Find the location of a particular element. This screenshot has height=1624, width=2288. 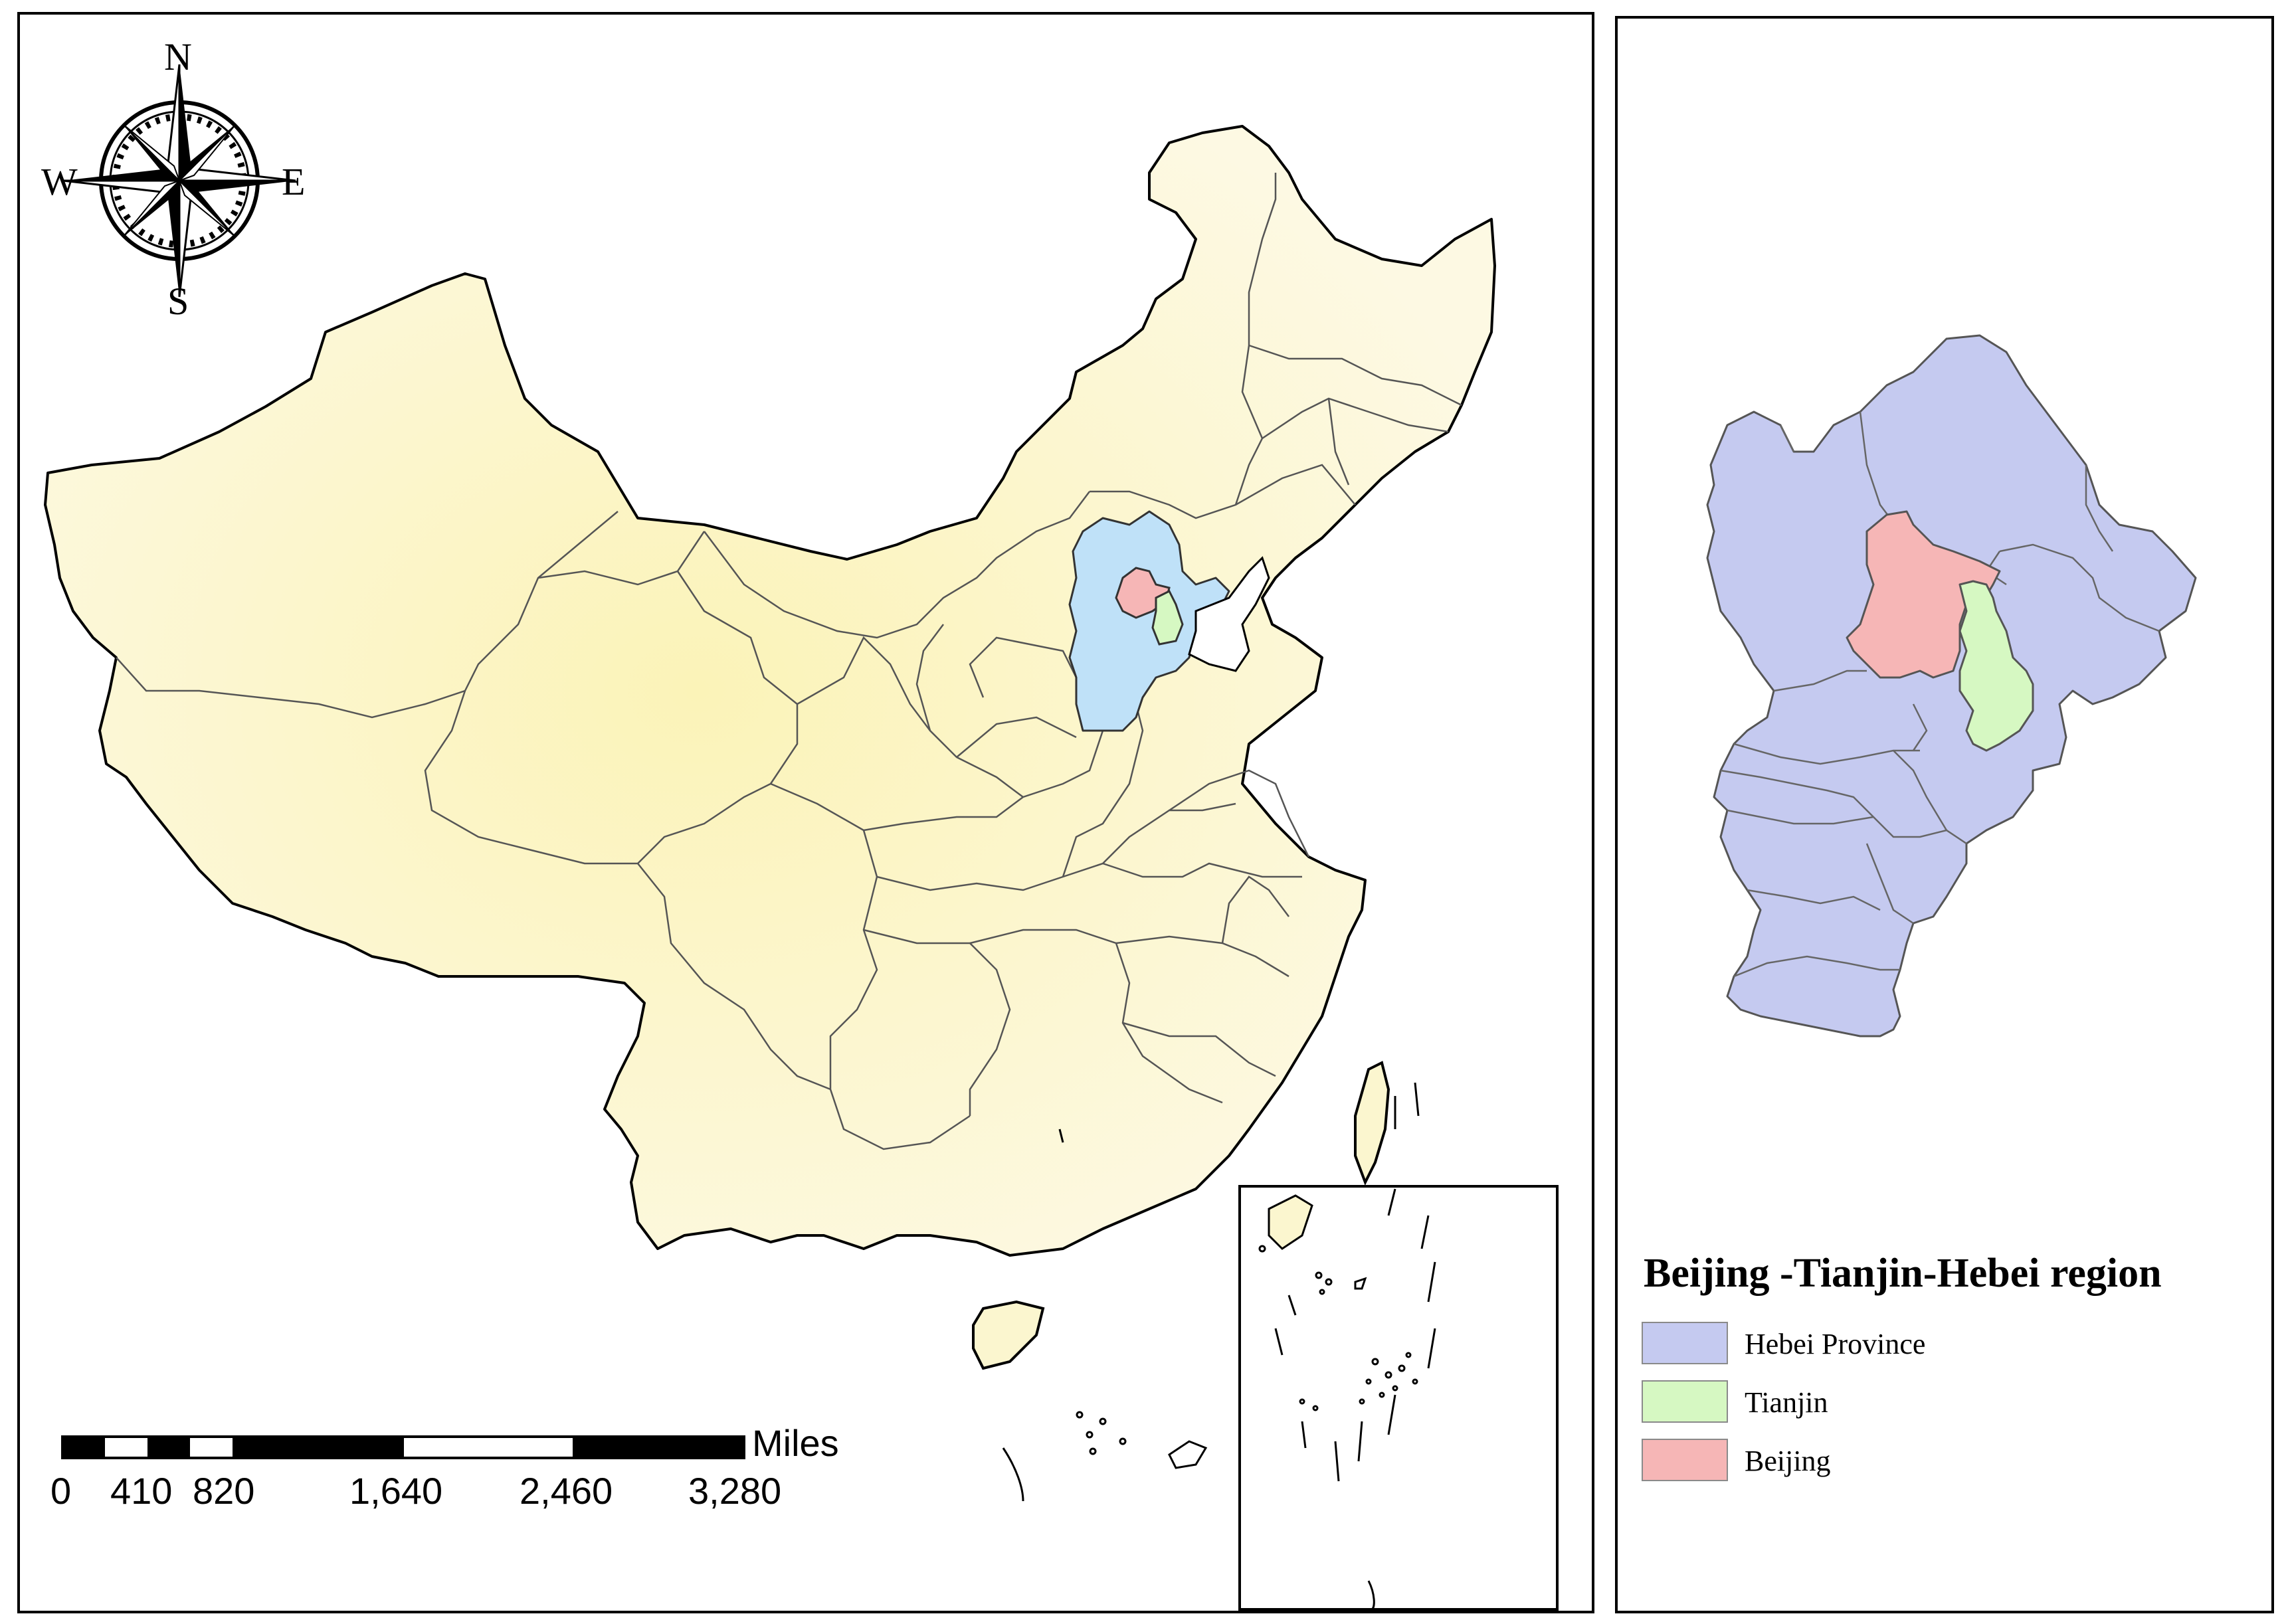

south-china-sea-inset is located at coordinates (1398, 1398).